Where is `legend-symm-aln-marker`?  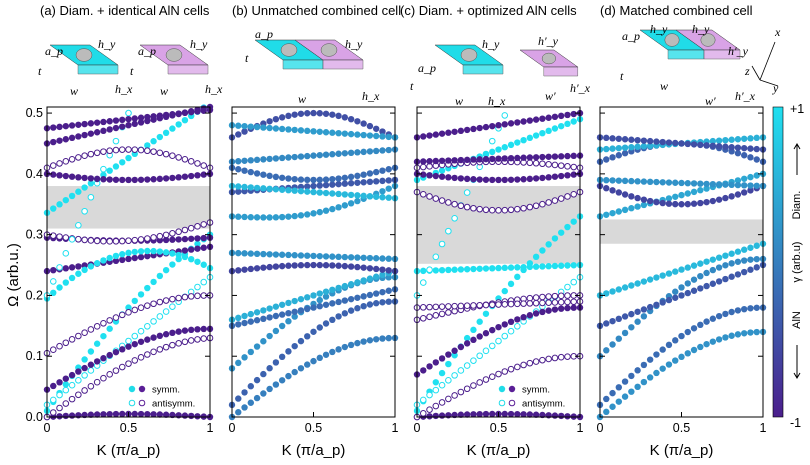 legend-symm-aln-marker is located at coordinates (512, 389).